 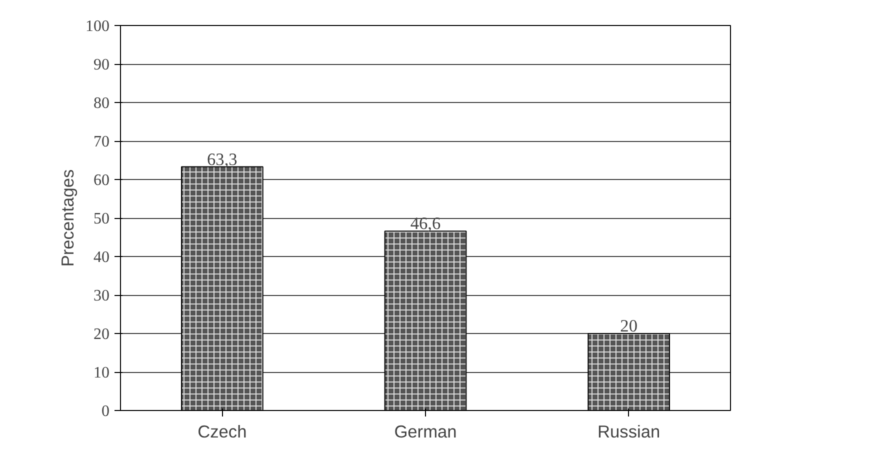 I want to click on data-label: 20, so click(x=629, y=326).